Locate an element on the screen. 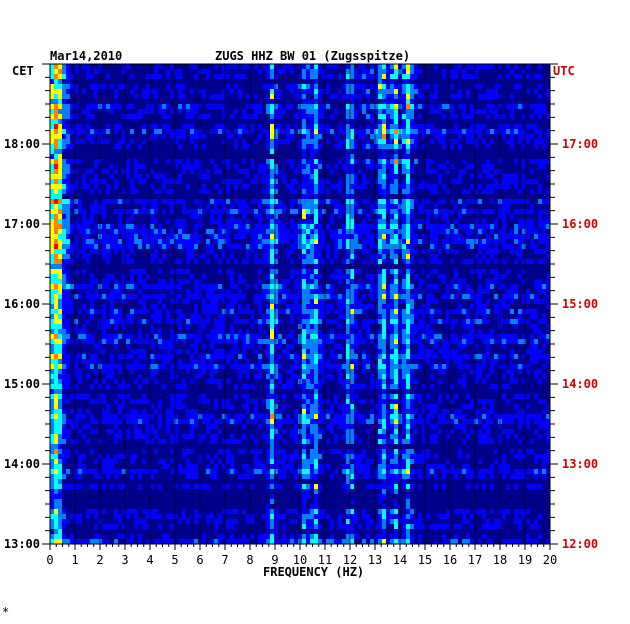 This screenshot has height=624, width=630. cet-axis-label: CET is located at coordinates (23, 71).